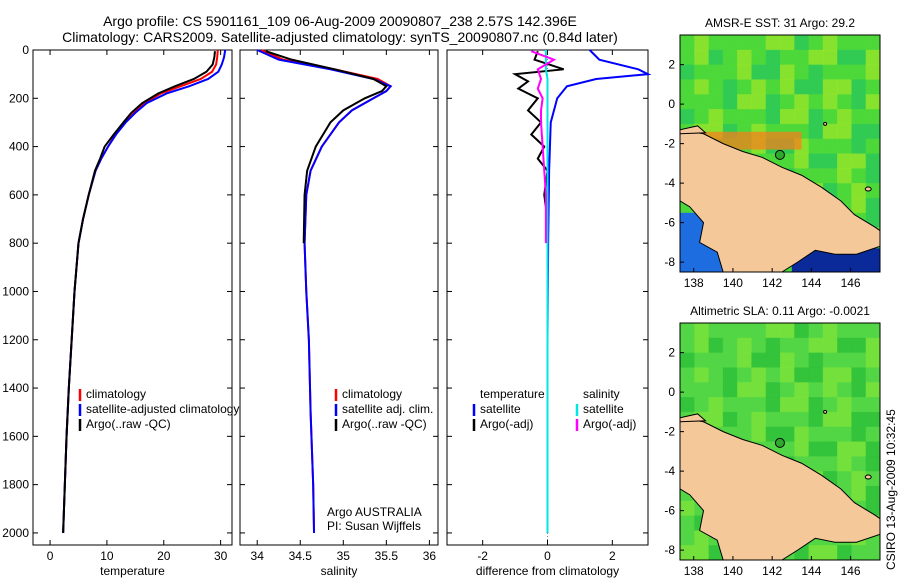 The image size is (900, 580). I want to click on y-tick-label: 1000, so click(15, 291).